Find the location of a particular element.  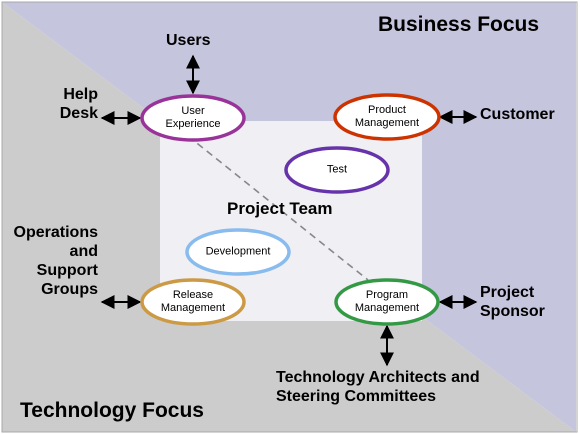

users-label: Users is located at coordinates (188, 41).